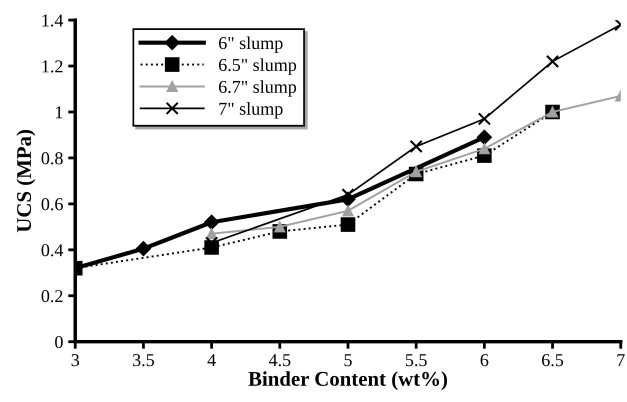 This screenshot has width=627, height=402. Describe the element at coordinates (59, 342) in the screenshot. I see `y-tick-label: 0` at that location.